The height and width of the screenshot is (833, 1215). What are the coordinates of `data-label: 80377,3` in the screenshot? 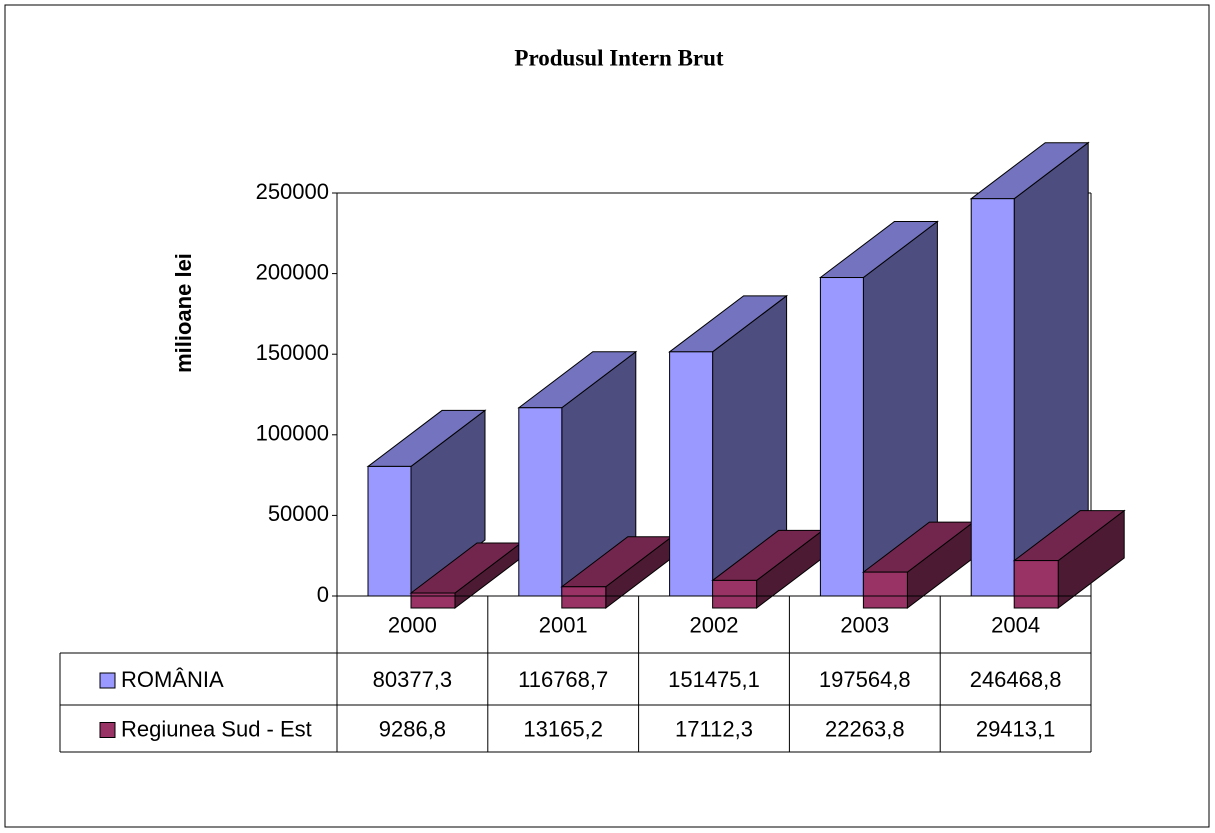 It's located at (413, 679).